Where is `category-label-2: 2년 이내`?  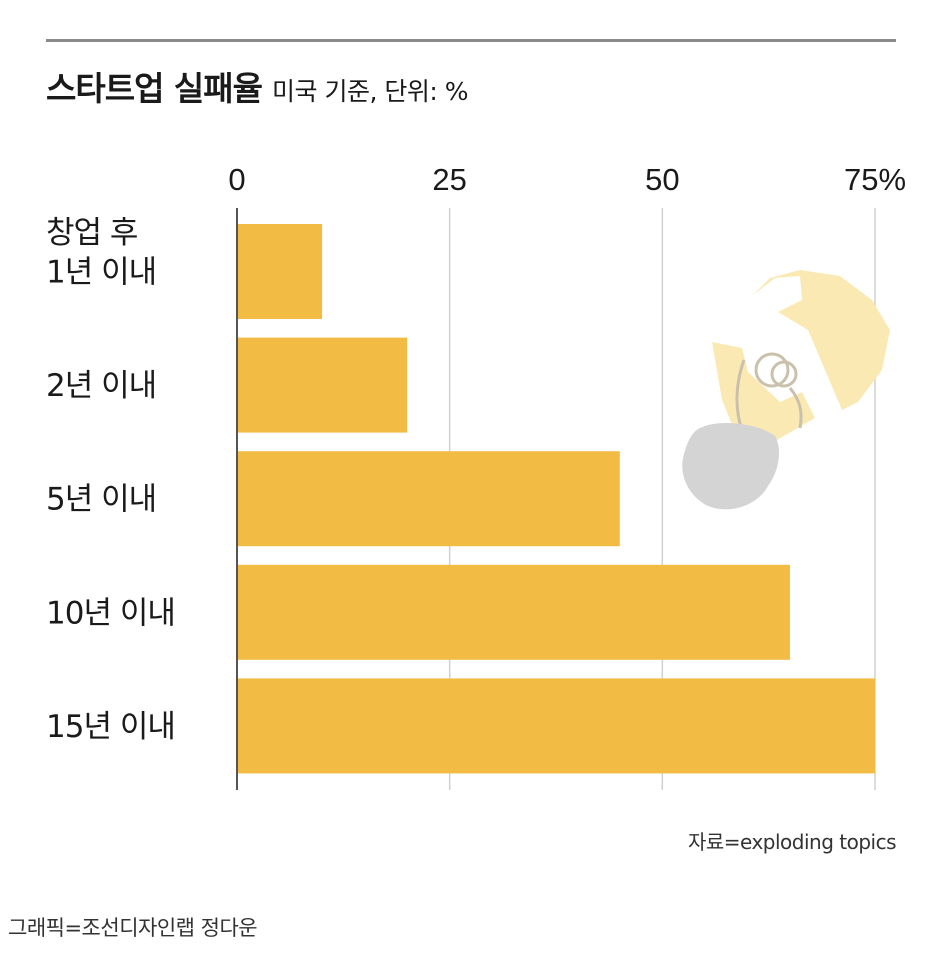
category-label-2: 2년 이내 is located at coordinates (101, 386).